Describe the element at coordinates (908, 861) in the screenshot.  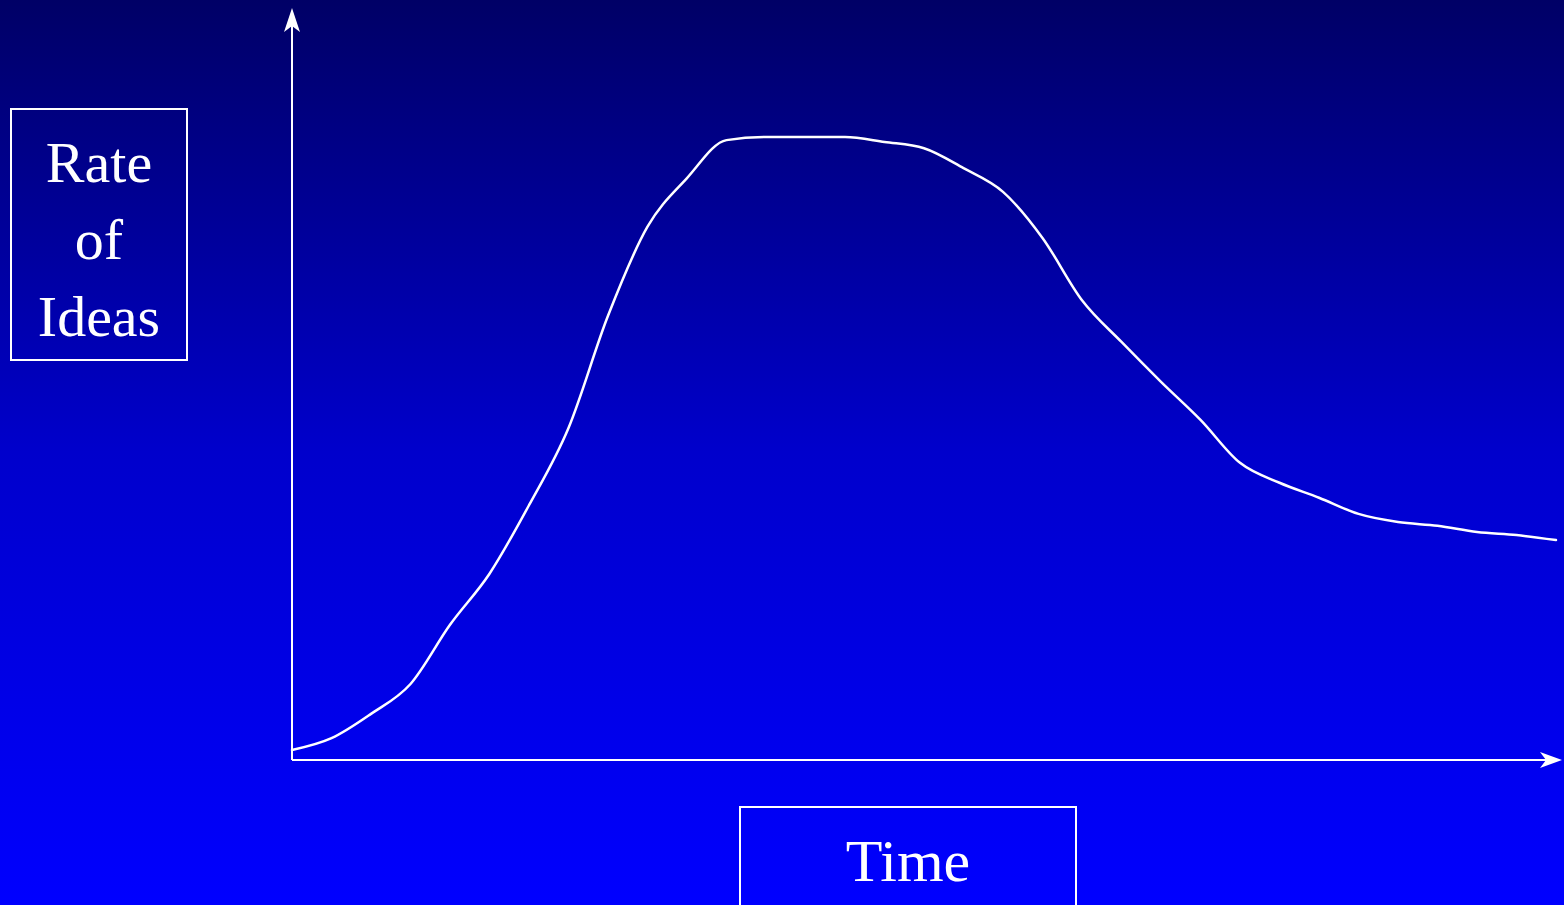
I see `x-axis-title: Time` at that location.